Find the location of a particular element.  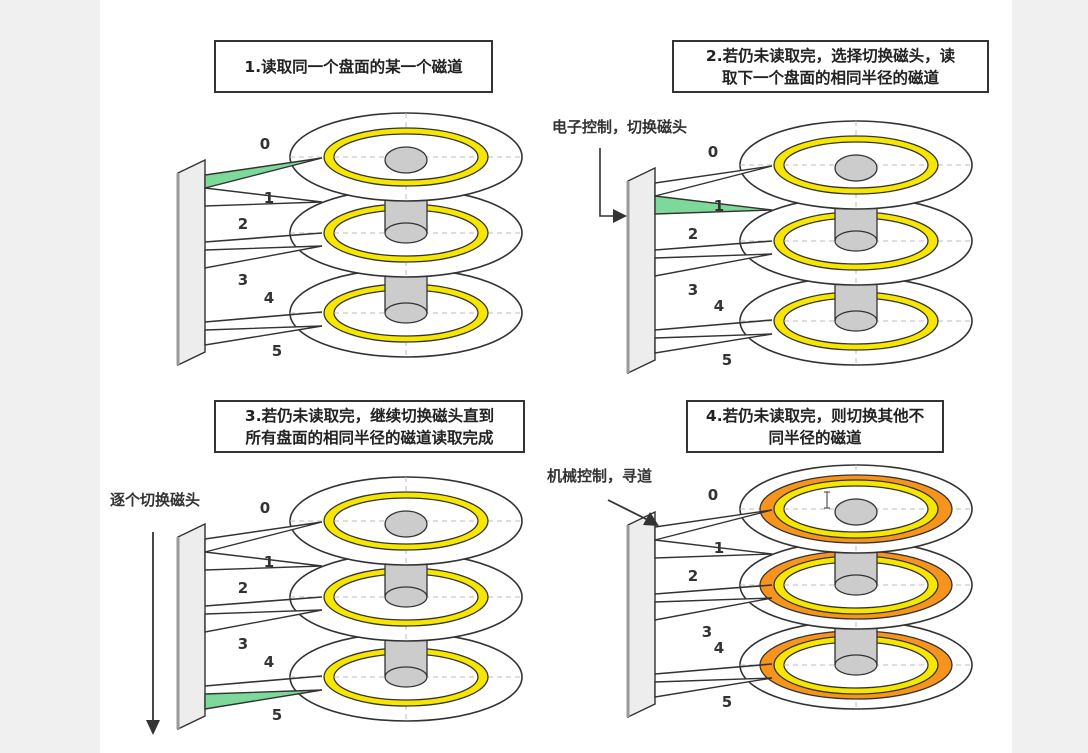

panel-4-title: 4.若仍未读取完，则切换其他不 同半径的磁道 is located at coordinates (815, 426).